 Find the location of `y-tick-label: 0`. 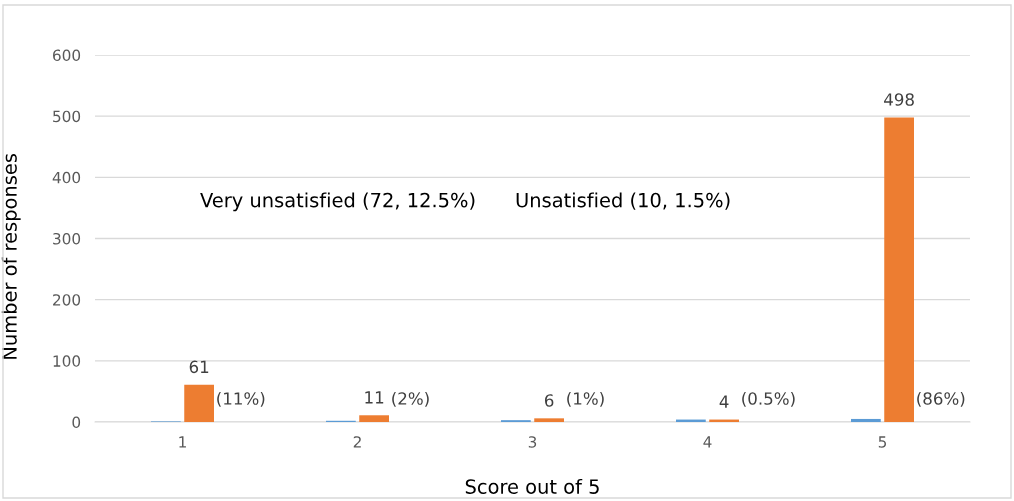

y-tick-label: 0 is located at coordinates (76, 422).